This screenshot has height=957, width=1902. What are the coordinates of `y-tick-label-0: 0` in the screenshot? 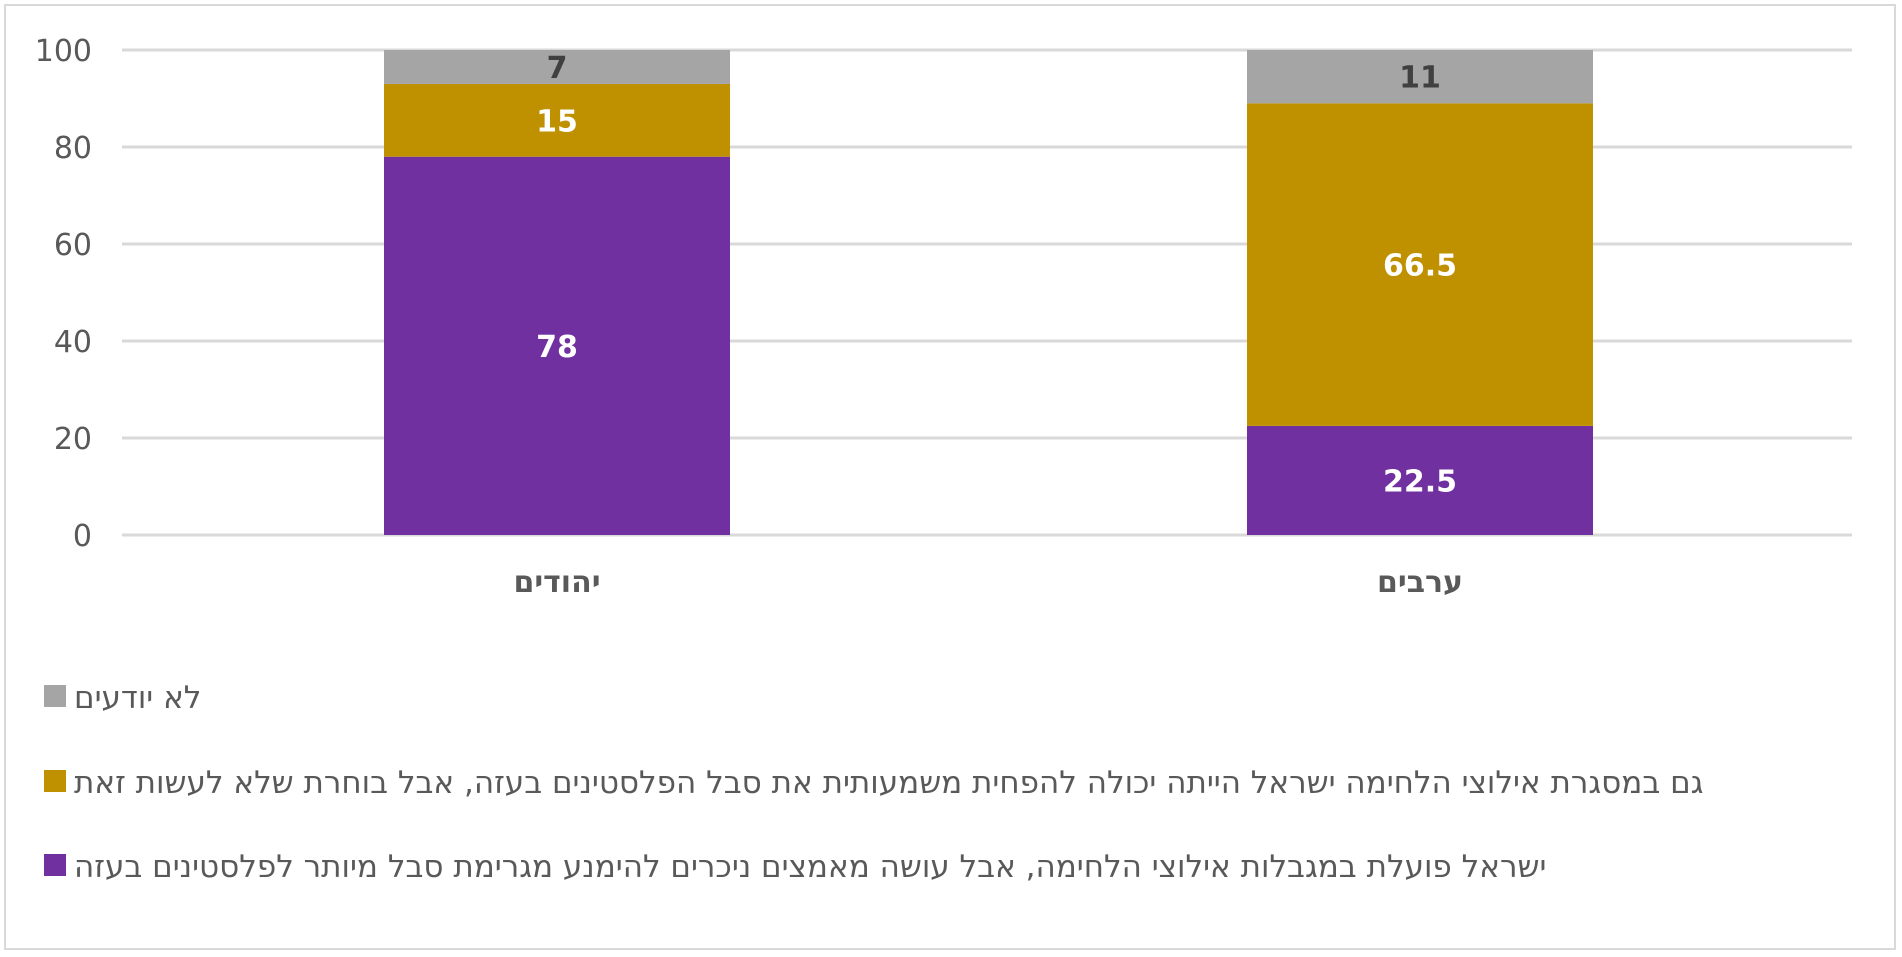 It's located at (82, 536).